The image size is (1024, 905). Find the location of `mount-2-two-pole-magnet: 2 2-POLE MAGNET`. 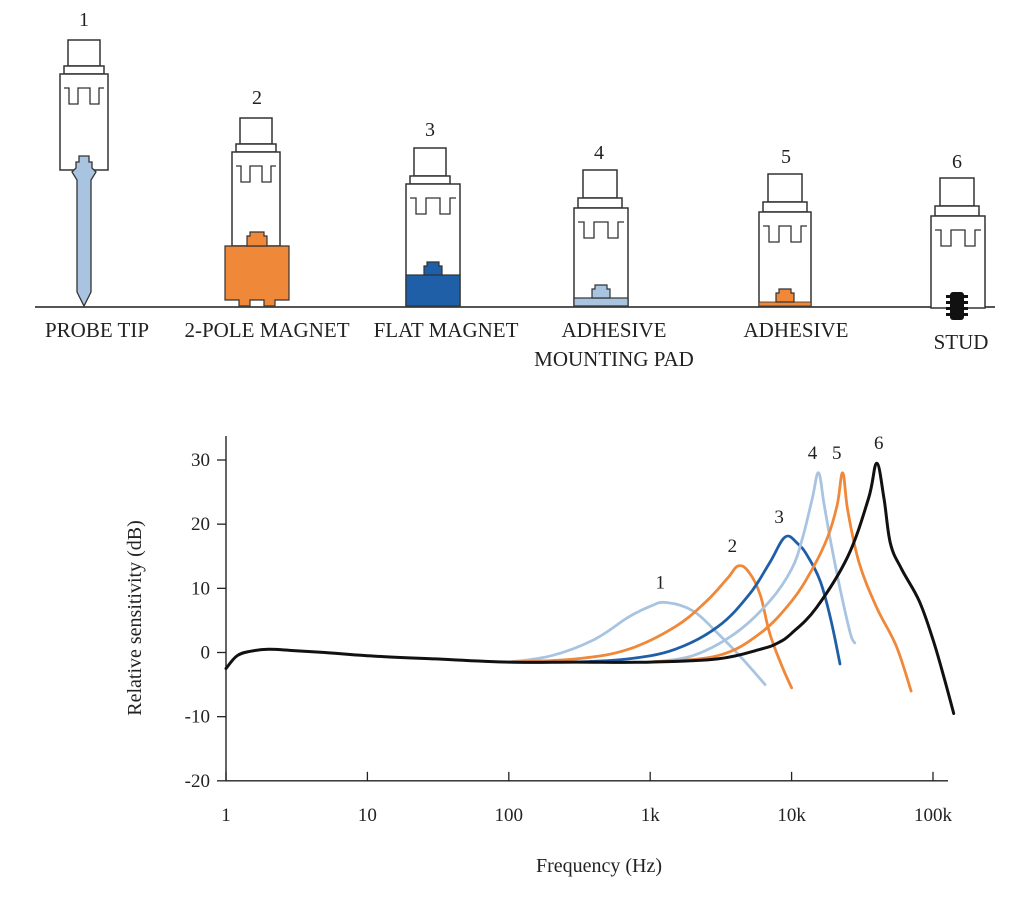

mount-2-two-pole-magnet: 2 2-POLE MAGNET is located at coordinates (266, 214).